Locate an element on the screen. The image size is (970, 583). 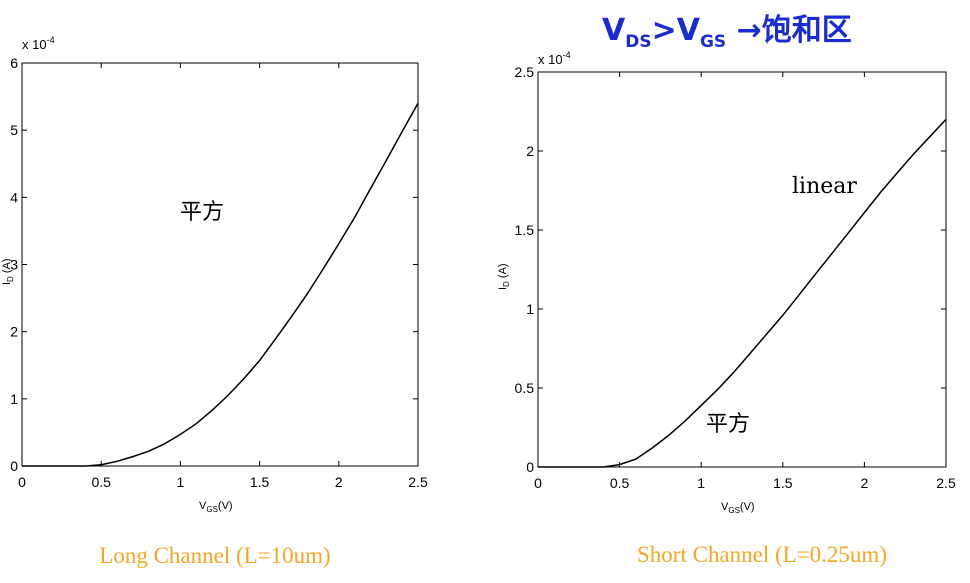
y-tick-label: 6 is located at coordinates (14, 63).